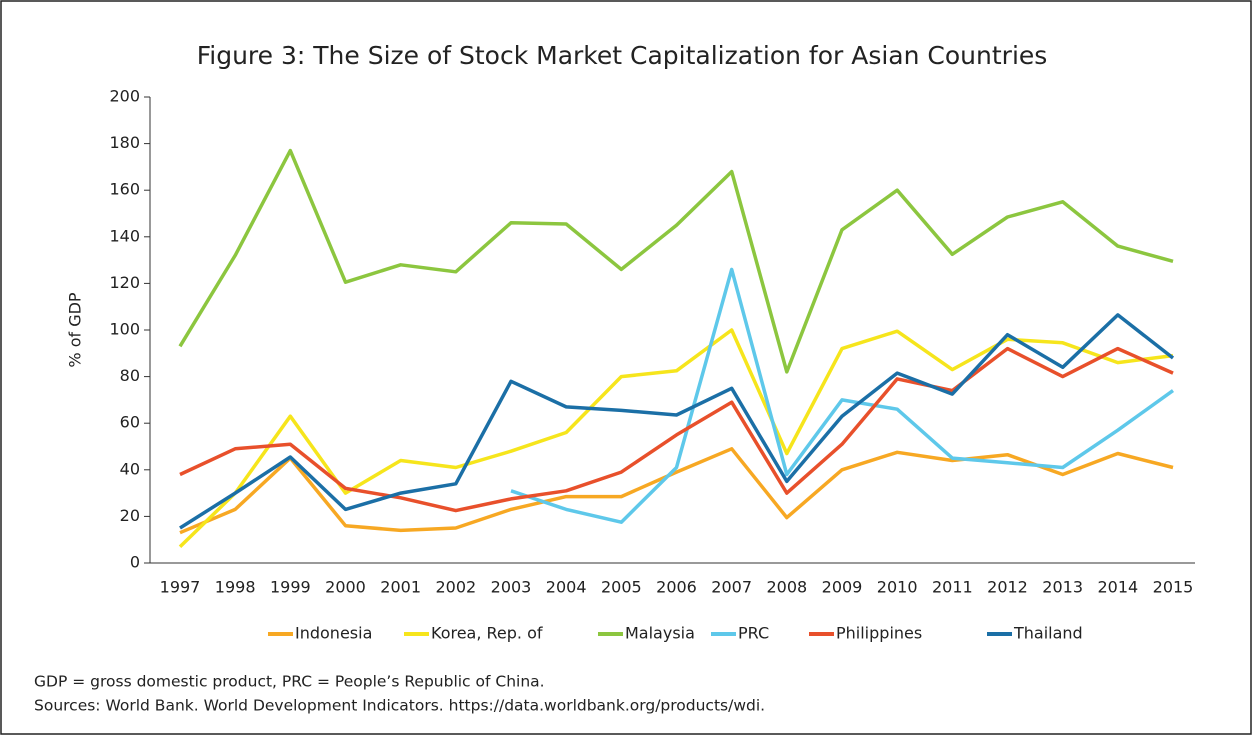  I want to click on x-tick-label: 2005, so click(621, 587).